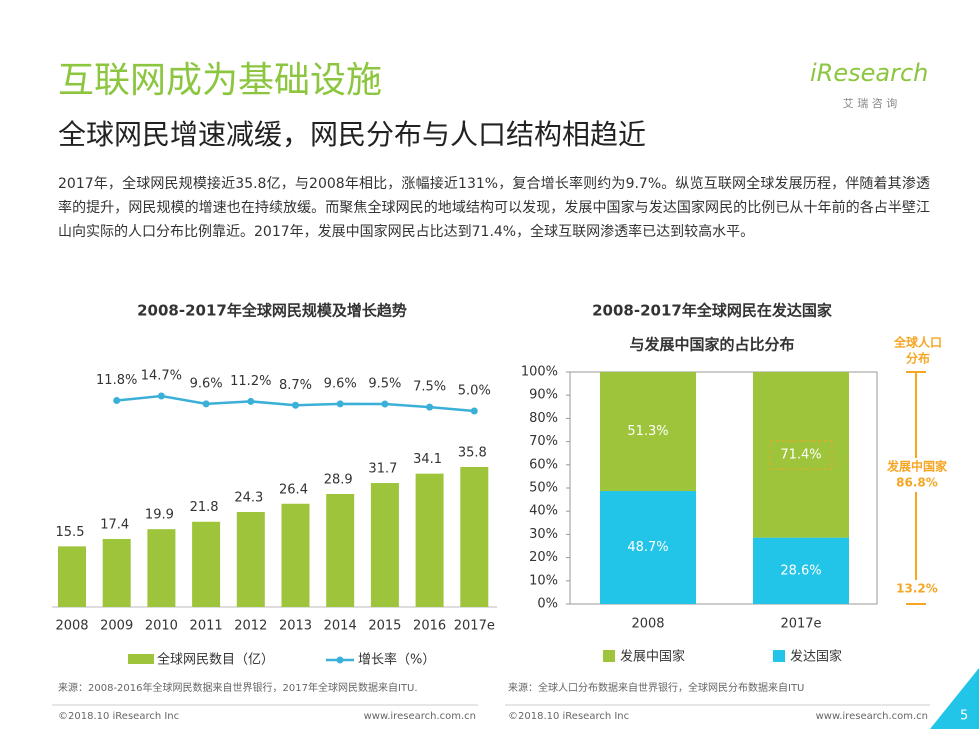 This screenshot has width=979, height=729. What do you see at coordinates (116, 380) in the screenshot?
I see `growth-label: 11.8%` at bounding box center [116, 380].